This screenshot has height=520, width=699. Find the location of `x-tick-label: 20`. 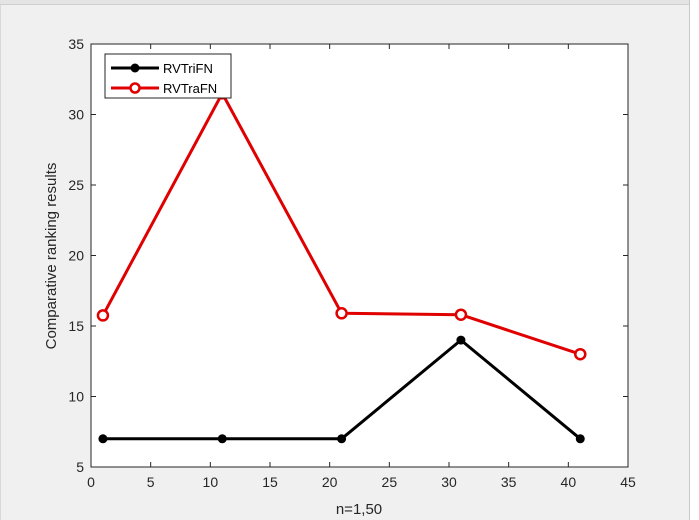

x-tick-label: 20 is located at coordinates (330, 482).